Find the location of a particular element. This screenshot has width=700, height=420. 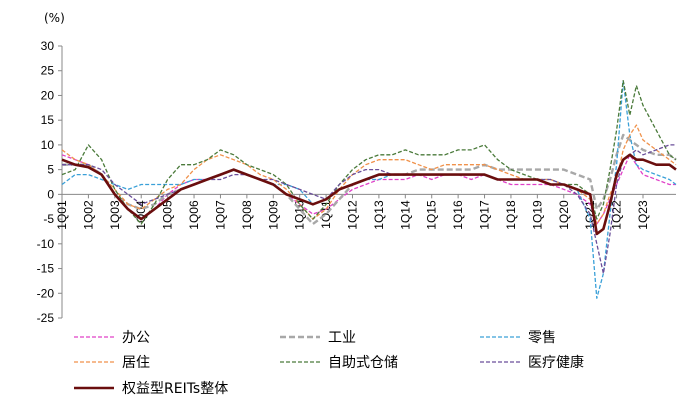

legend-label: 工业 is located at coordinates (342, 338).